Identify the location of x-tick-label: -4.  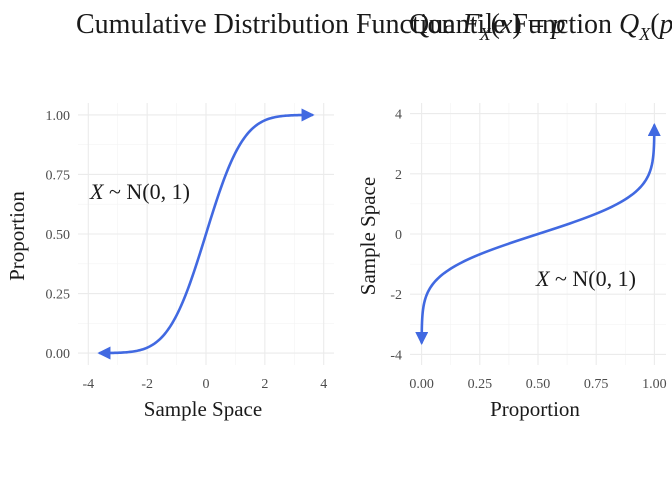
(88, 384).